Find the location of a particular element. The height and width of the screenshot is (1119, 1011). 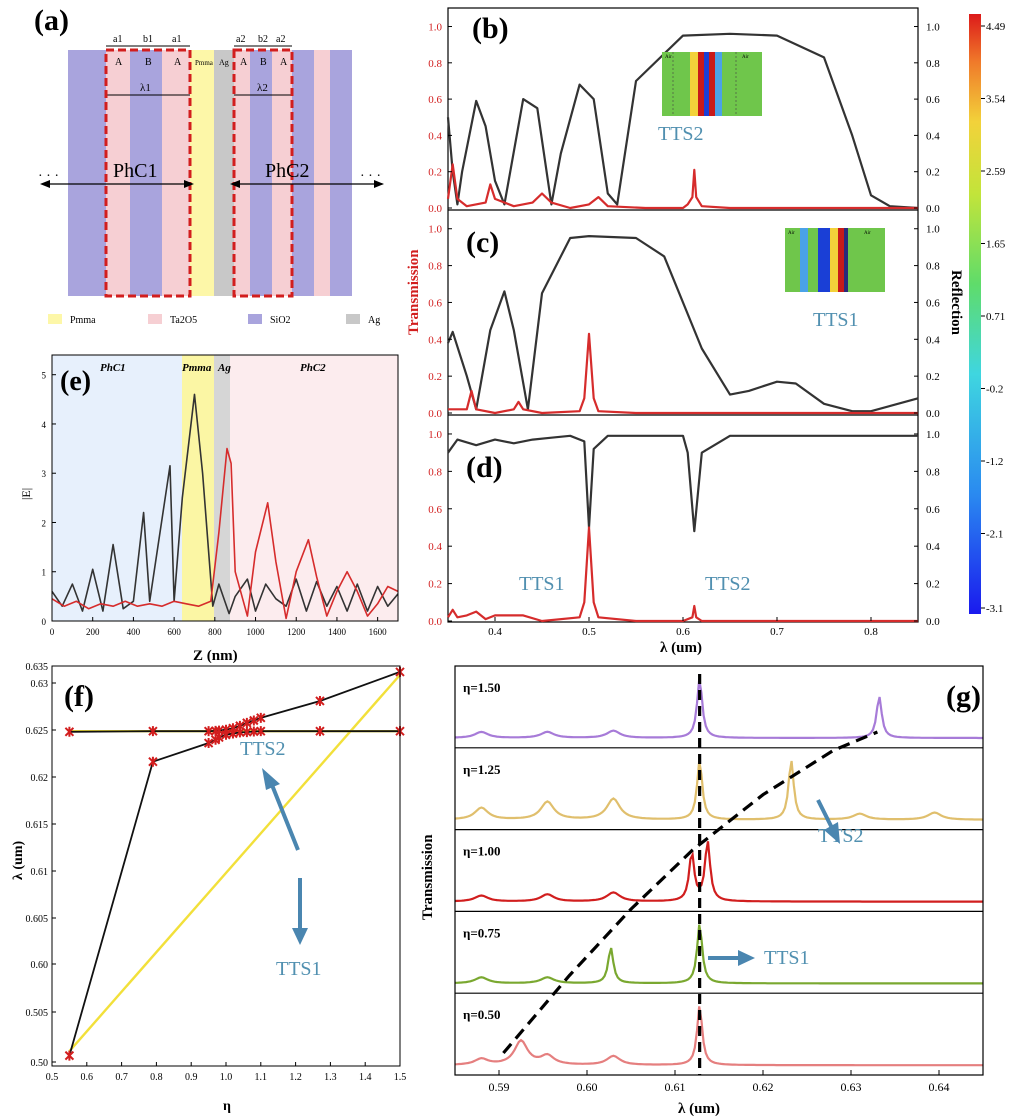

g-row-label: η=0.50 is located at coordinates (482, 1014).